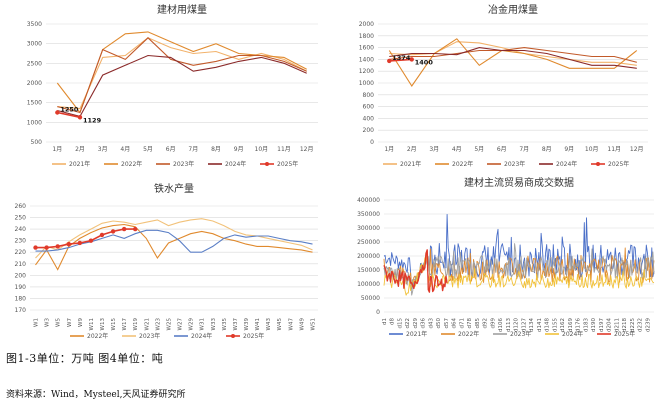 This screenshot has height=409, width=660. What do you see at coordinates (59, 321) in the screenshot?
I see `x-tick-label-2-2: W5` at bounding box center [59, 321].